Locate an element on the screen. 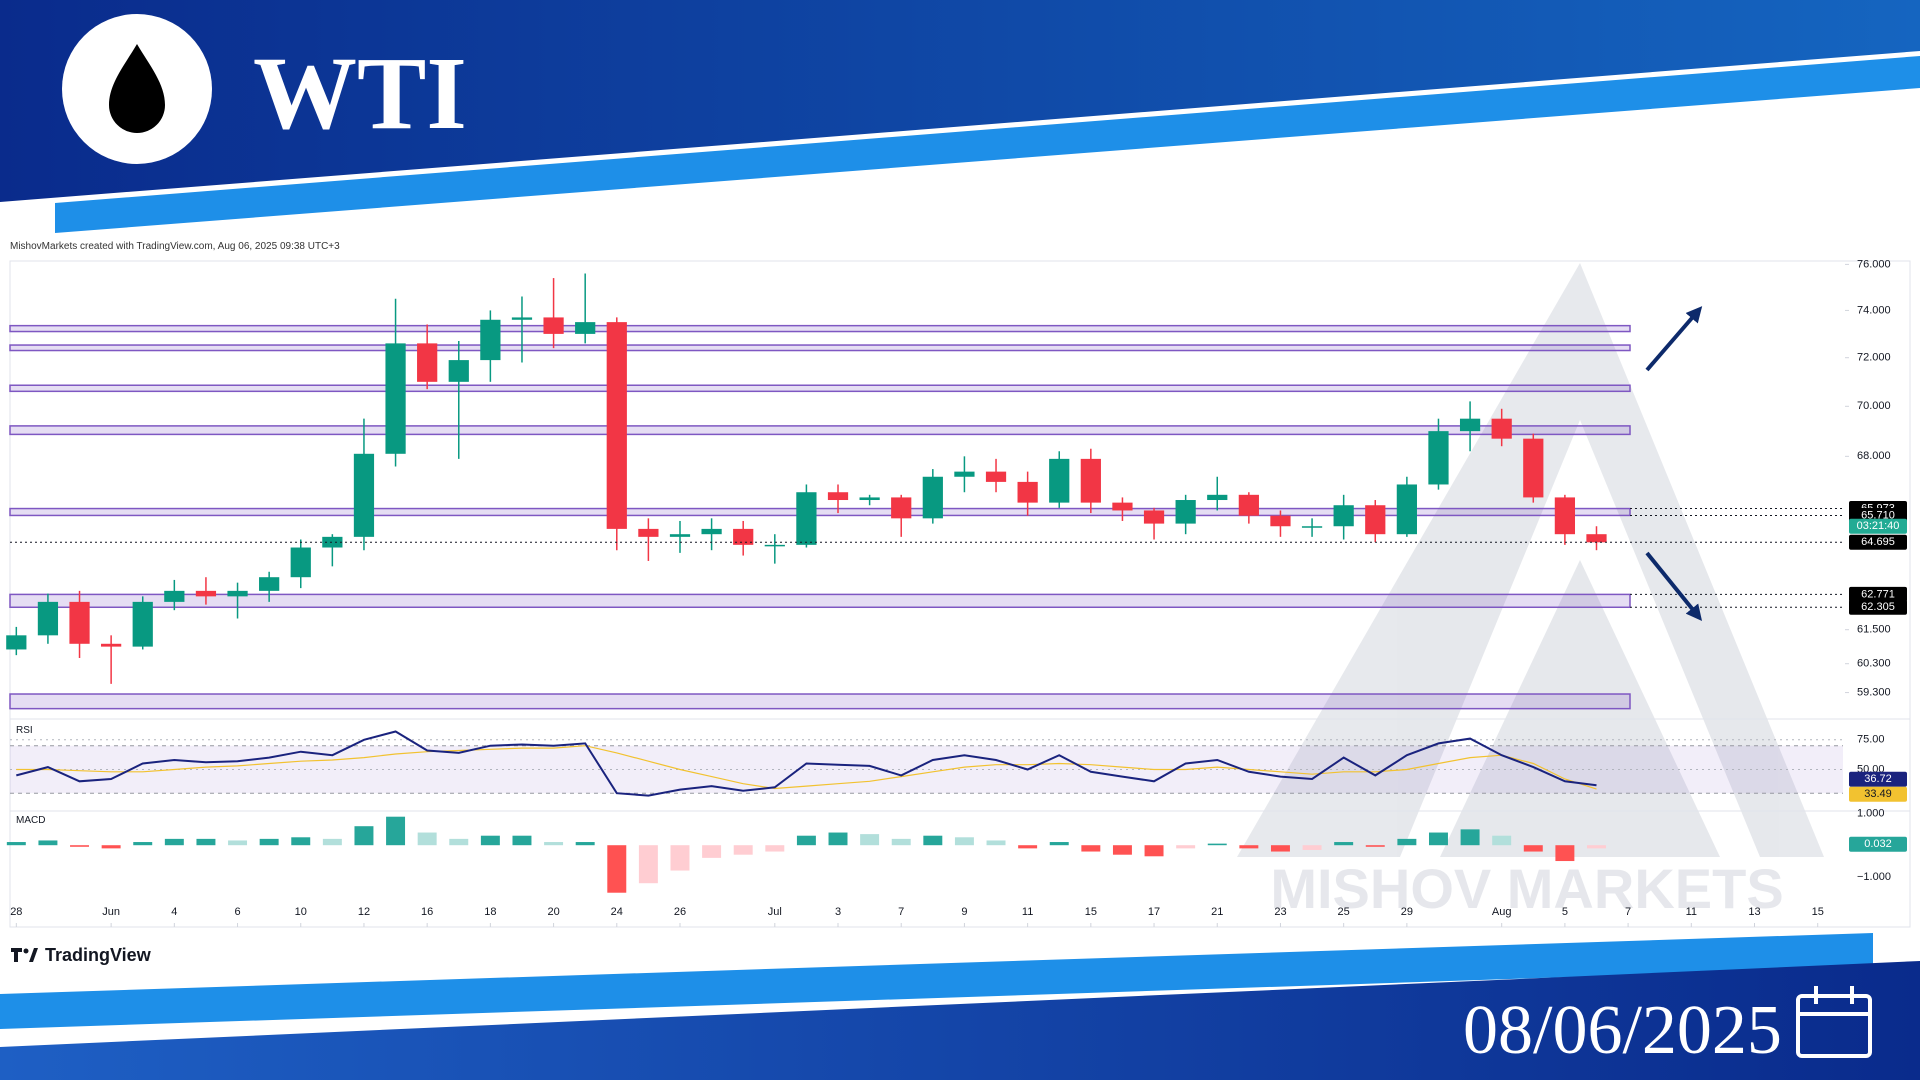 Image resolution: width=1920 pixels, height=1080 pixels. footer-stripe is located at coordinates (936, 981).